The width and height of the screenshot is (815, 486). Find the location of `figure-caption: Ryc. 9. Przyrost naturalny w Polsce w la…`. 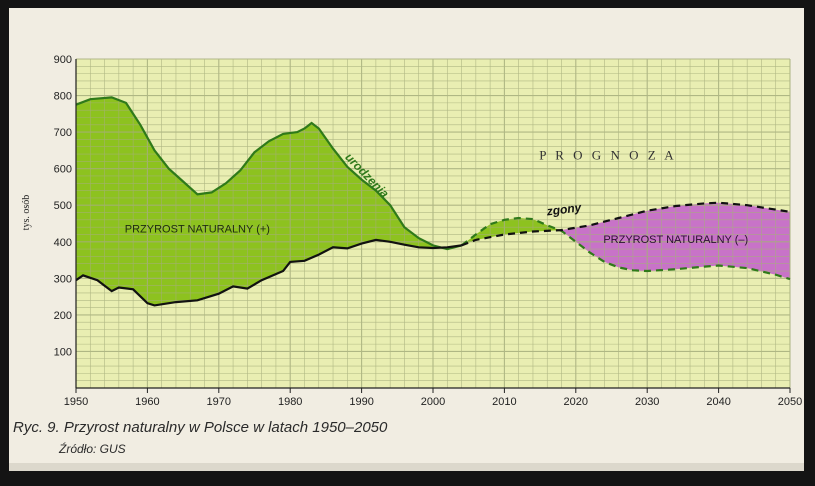

figure-caption: Ryc. 9. Przyrost naturalny w Polsce w la… is located at coordinates (200, 427).